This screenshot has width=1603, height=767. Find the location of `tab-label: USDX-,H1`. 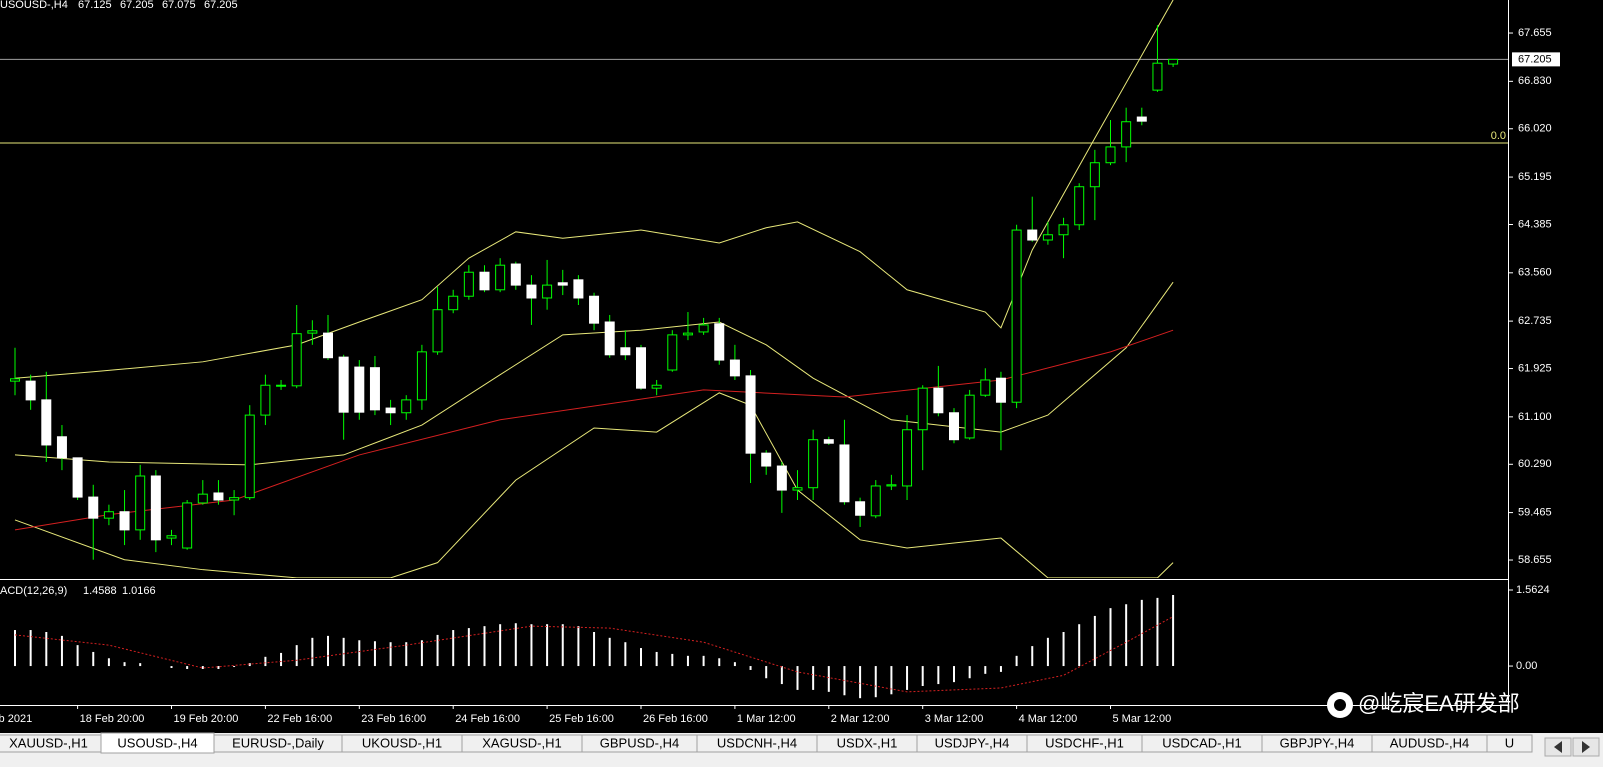

tab-label: USDX-,H1 is located at coordinates (867, 742).